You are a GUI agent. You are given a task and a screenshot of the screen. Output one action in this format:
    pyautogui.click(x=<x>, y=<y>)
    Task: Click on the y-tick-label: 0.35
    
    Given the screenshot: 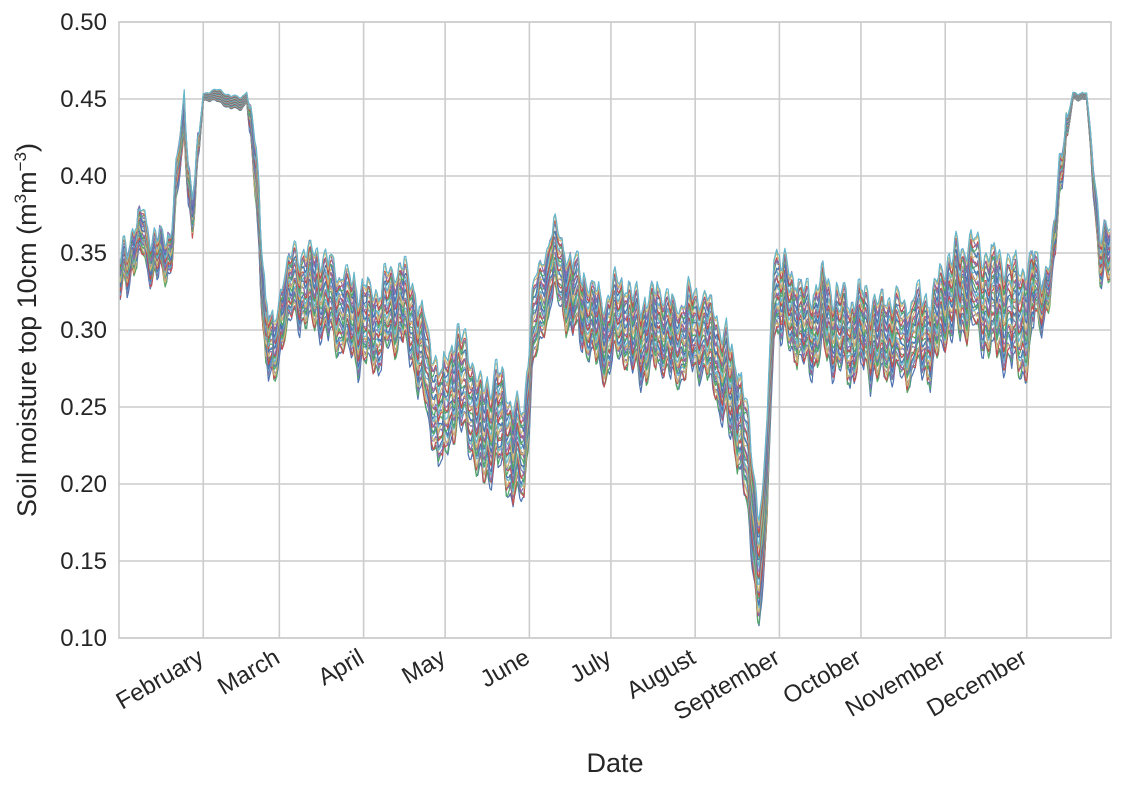 What is the action you would take?
    pyautogui.click(x=83, y=253)
    